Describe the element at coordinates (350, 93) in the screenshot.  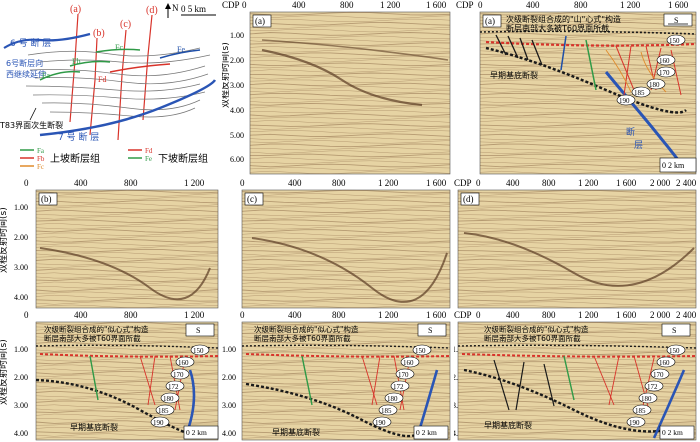
I see `seismic-section` at that location.